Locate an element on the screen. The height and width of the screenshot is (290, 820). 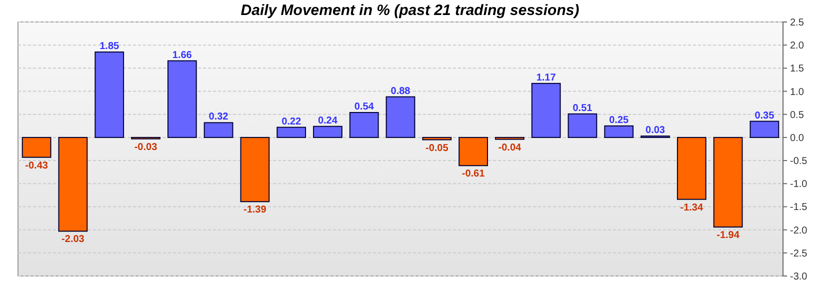
data-label: -0.43 is located at coordinates (36, 166).